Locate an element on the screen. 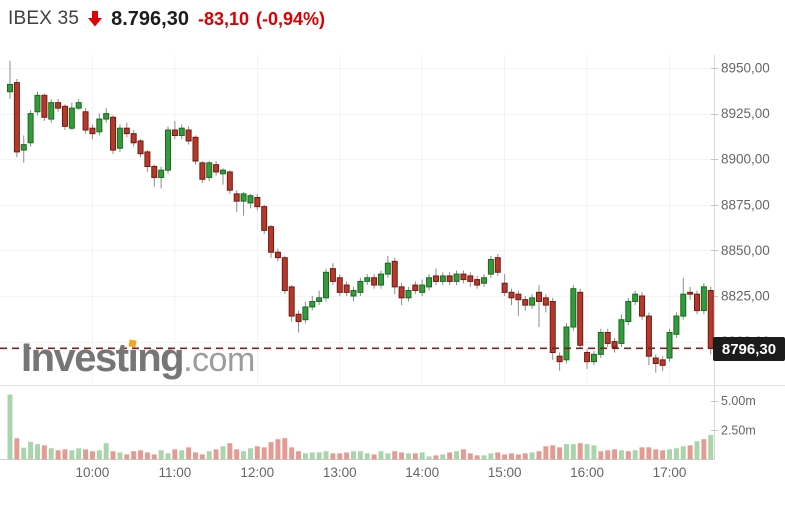 Image resolution: width=785 pixels, height=507 pixels. price-axis-label: 8875,00 is located at coordinates (745, 204).